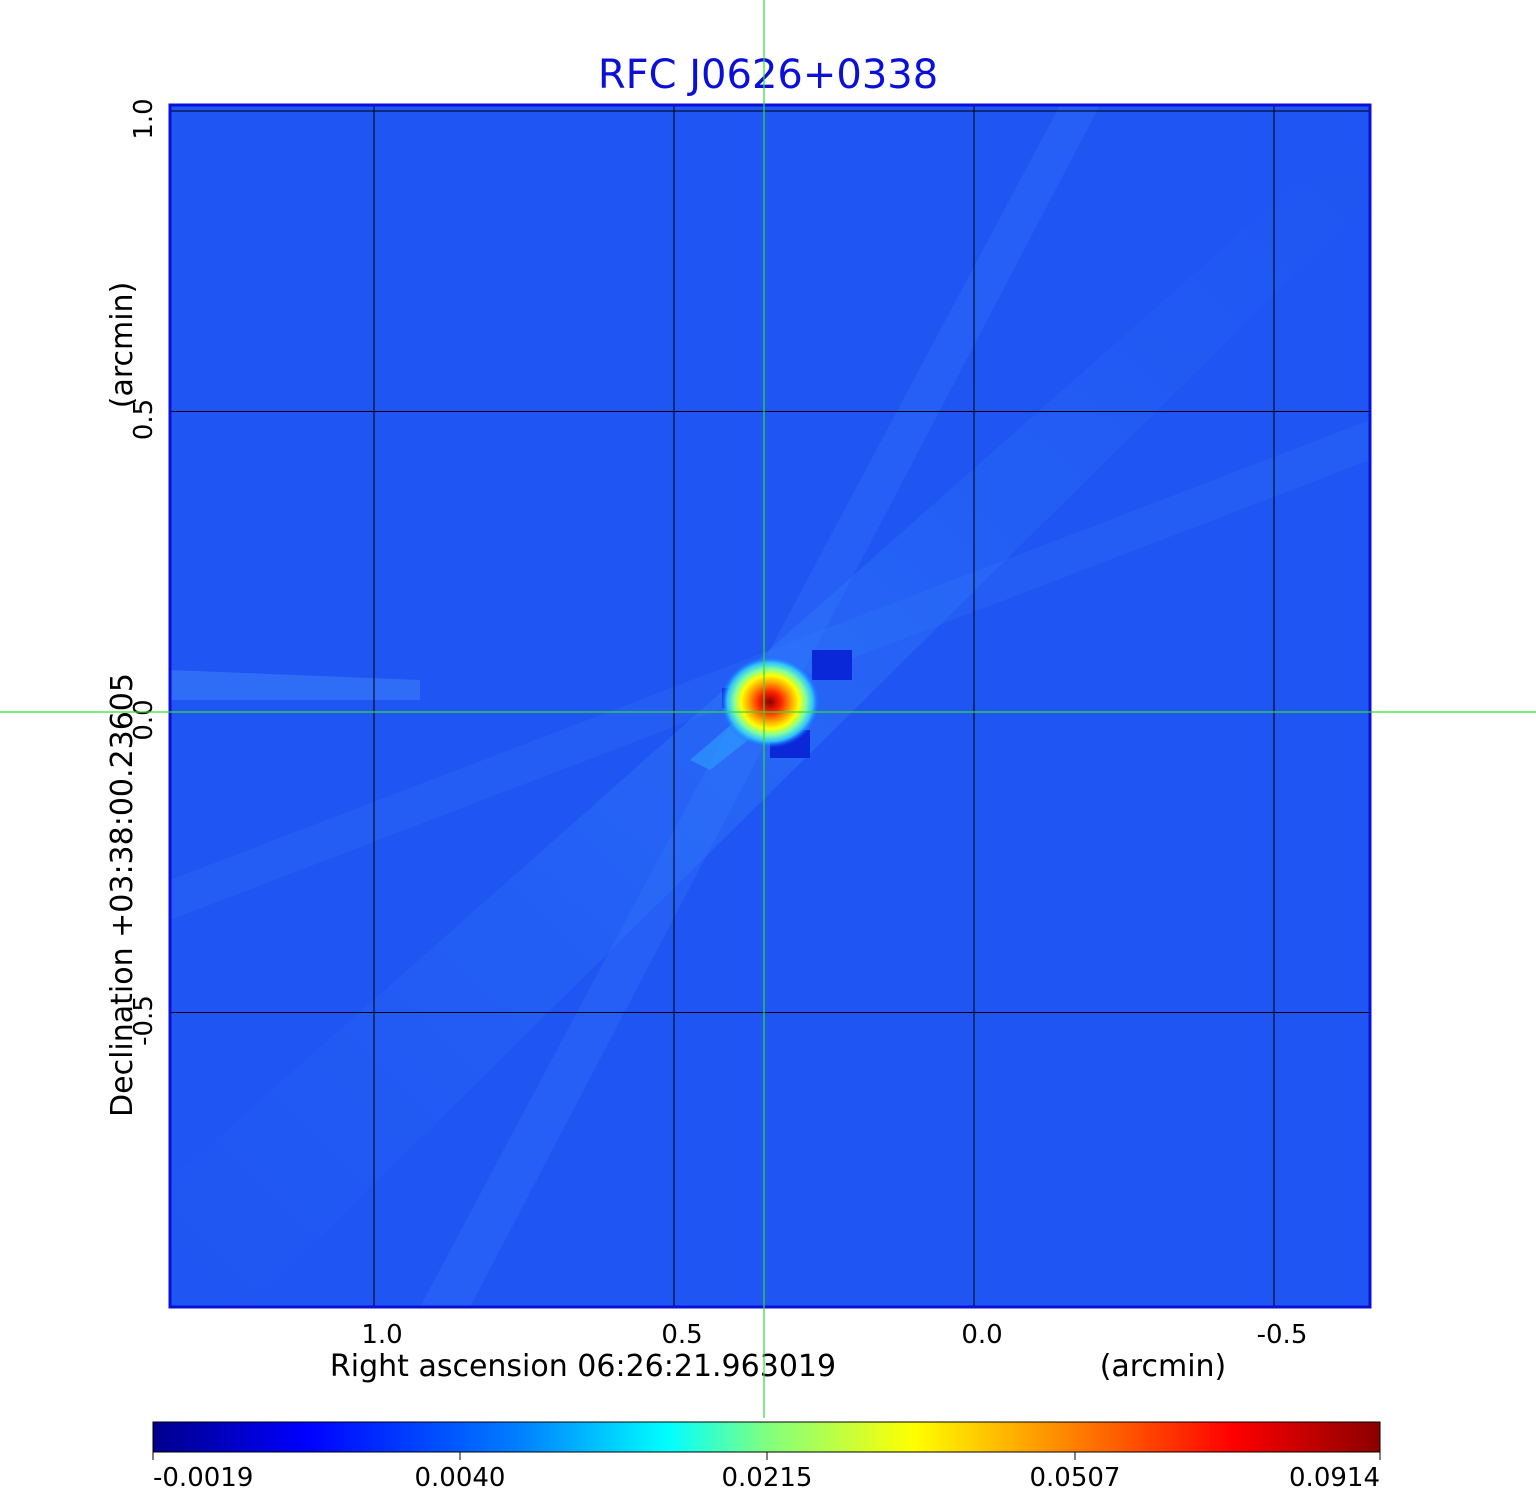 Image resolution: width=1536 pixels, height=1511 pixels. What do you see at coordinates (144, 719) in the screenshot?
I see `y-tick-label: 0.0` at bounding box center [144, 719].